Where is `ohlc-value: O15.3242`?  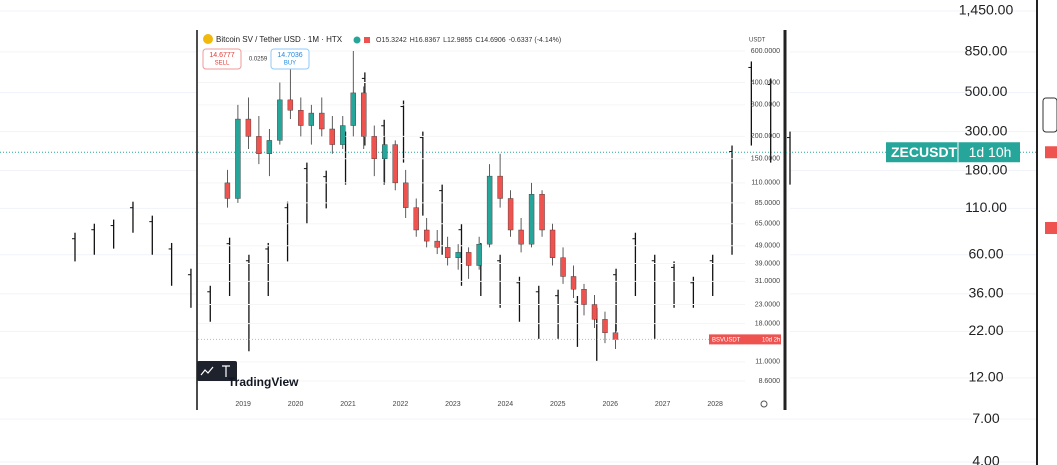 ohlc-value: O15.3242 is located at coordinates (391, 40).